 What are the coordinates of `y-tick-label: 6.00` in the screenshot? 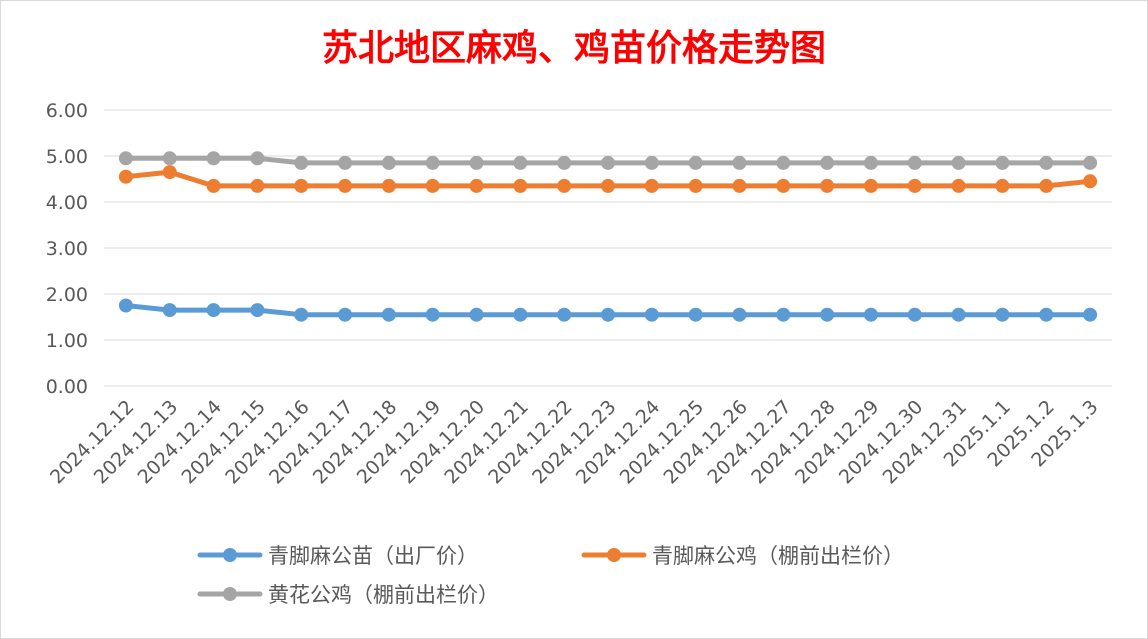 It's located at (67, 111).